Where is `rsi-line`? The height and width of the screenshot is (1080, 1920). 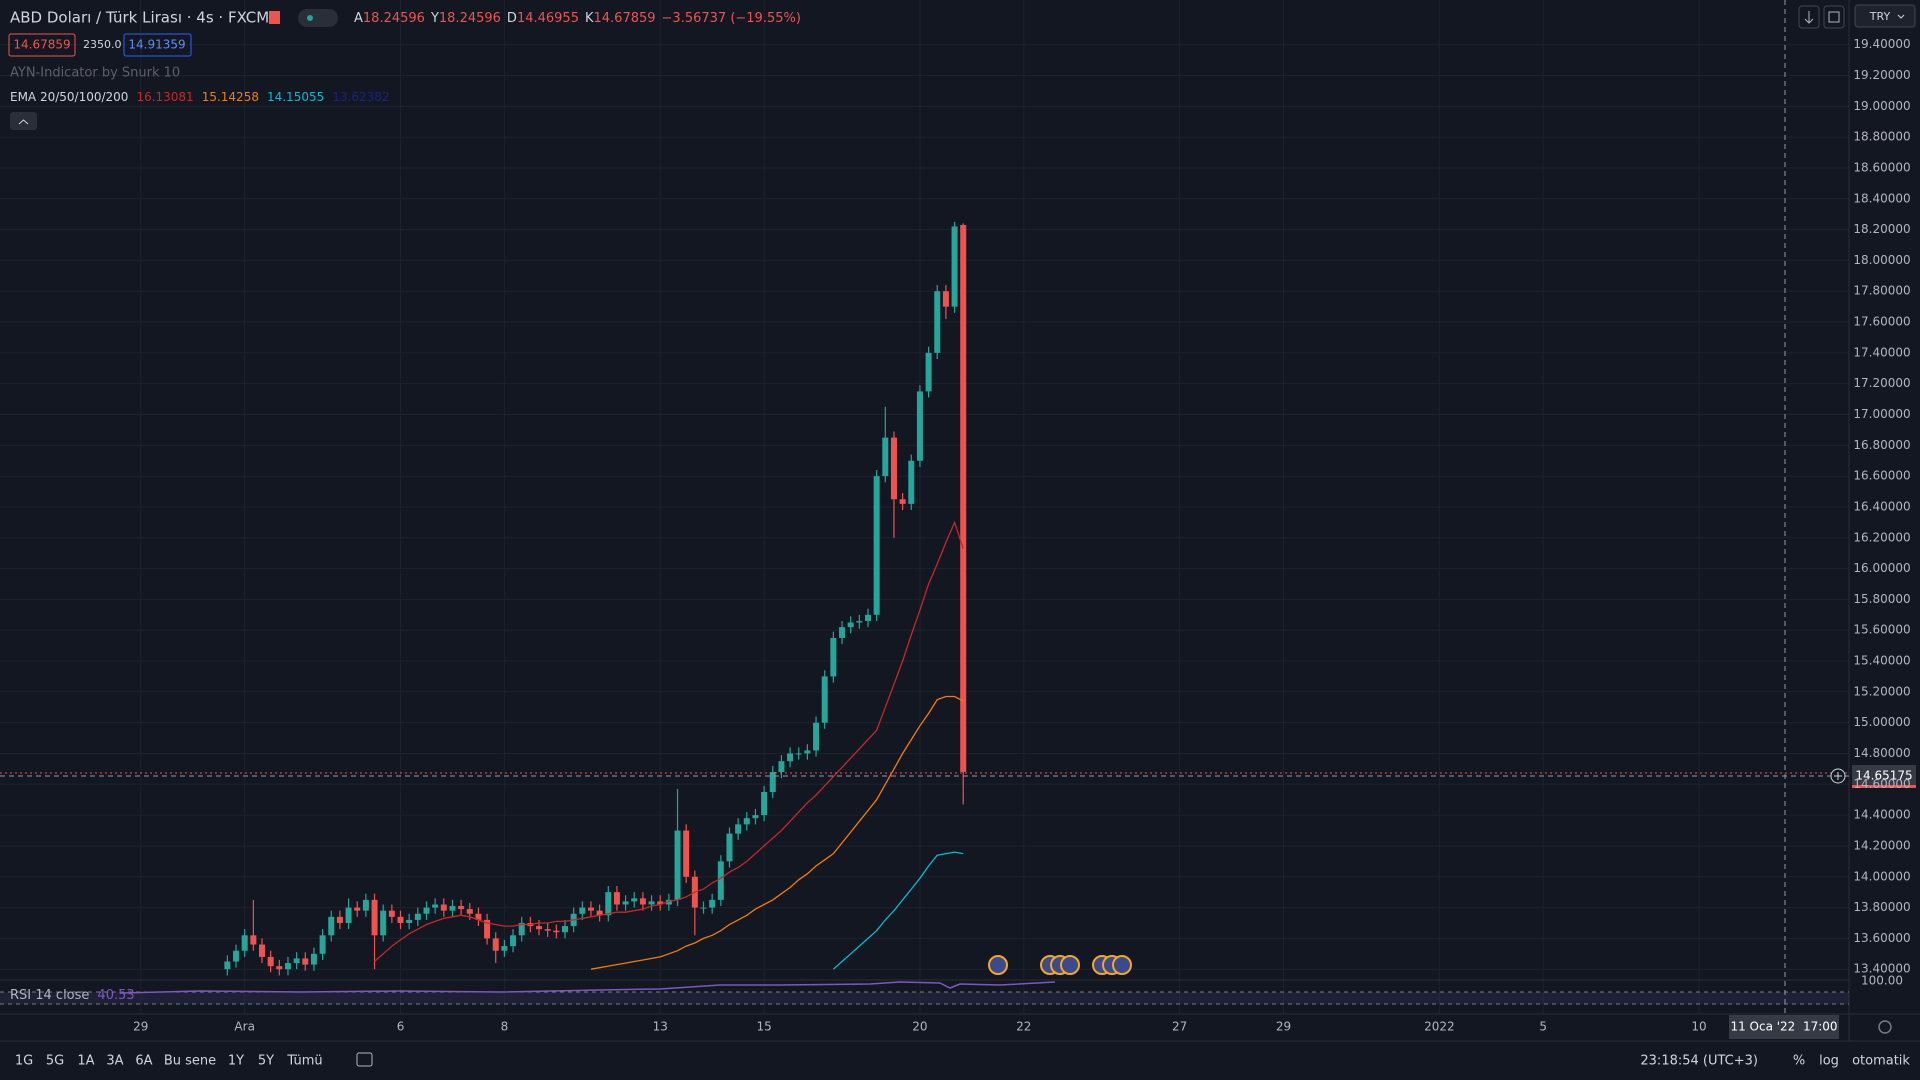 rsi-line is located at coordinates (587, 987).